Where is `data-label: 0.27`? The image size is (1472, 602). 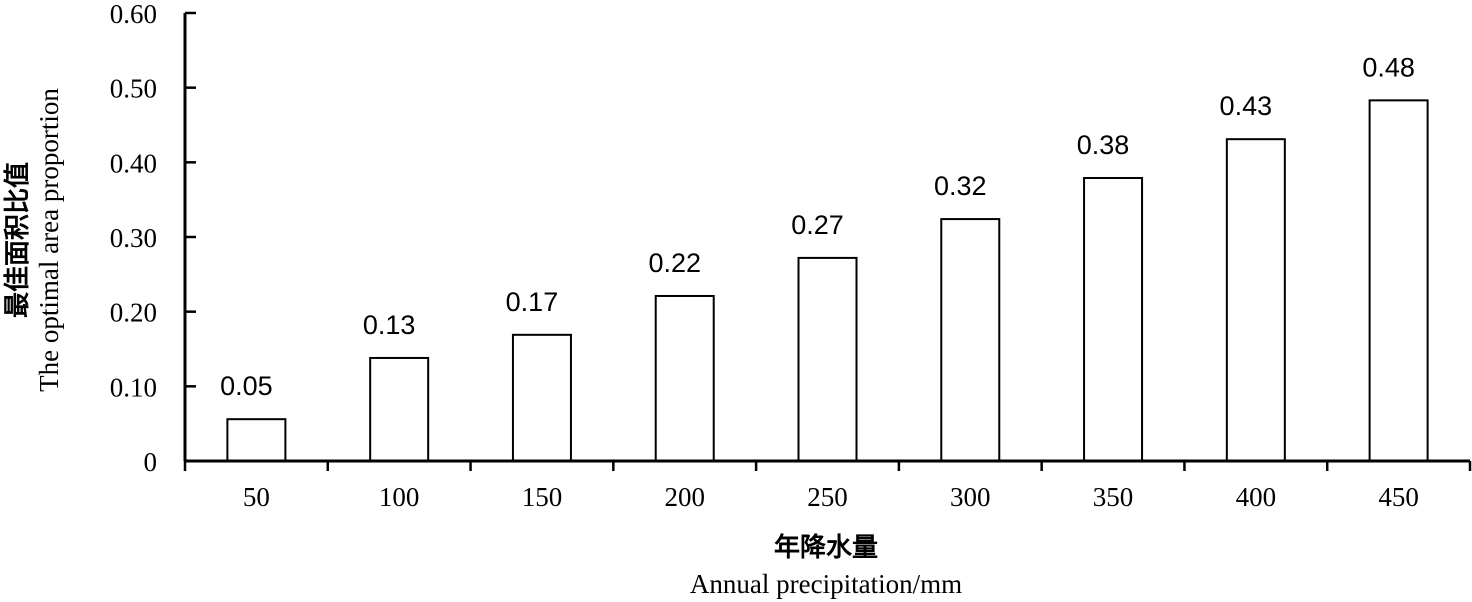
data-label: 0.27 is located at coordinates (817, 225).